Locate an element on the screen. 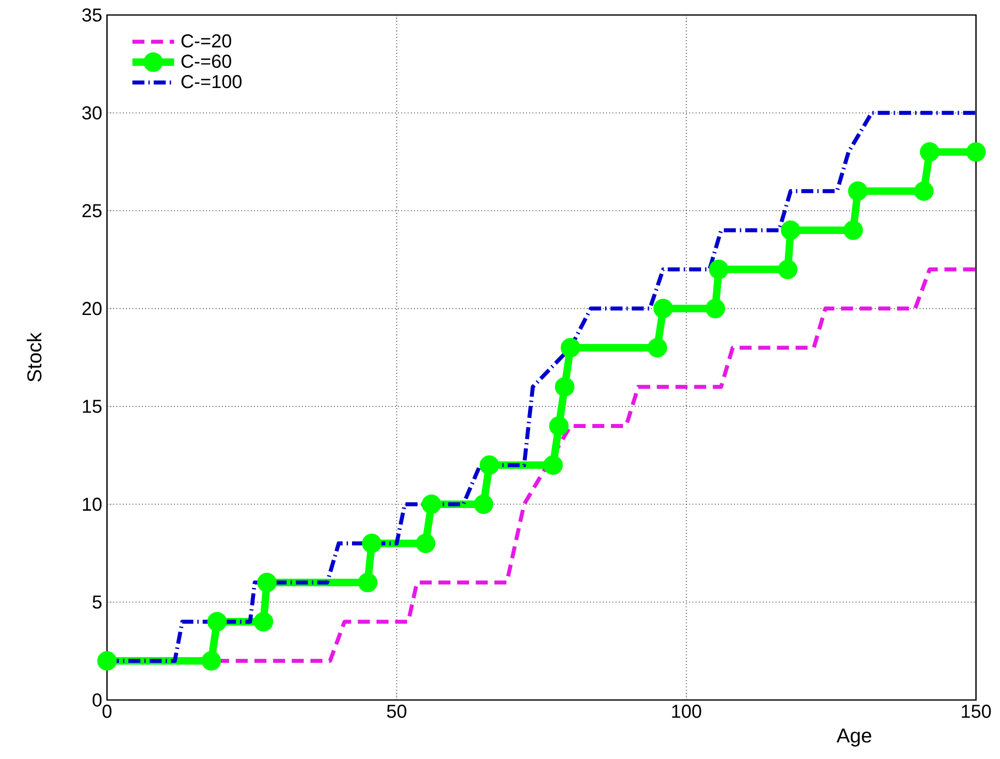  y-tick-label: 30 is located at coordinates (92, 113).